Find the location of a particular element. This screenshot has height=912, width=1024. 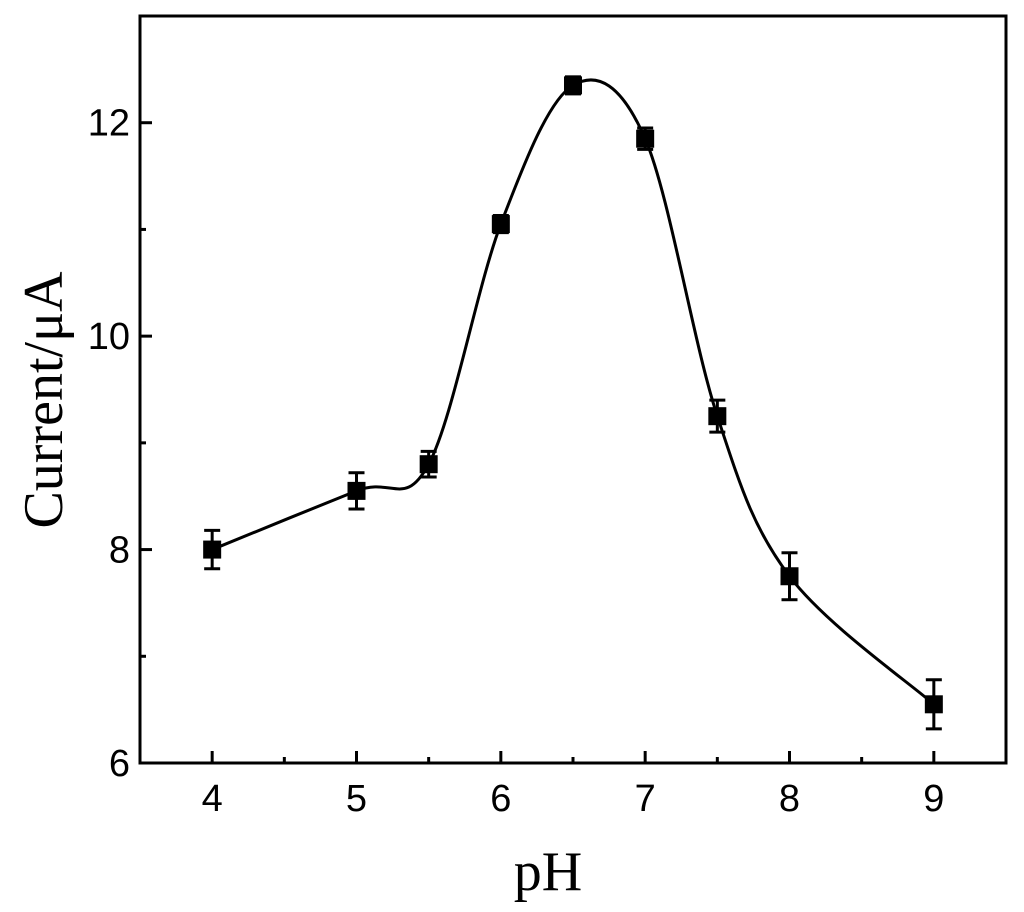

x-tick-label: 6 is located at coordinates (500, 799).